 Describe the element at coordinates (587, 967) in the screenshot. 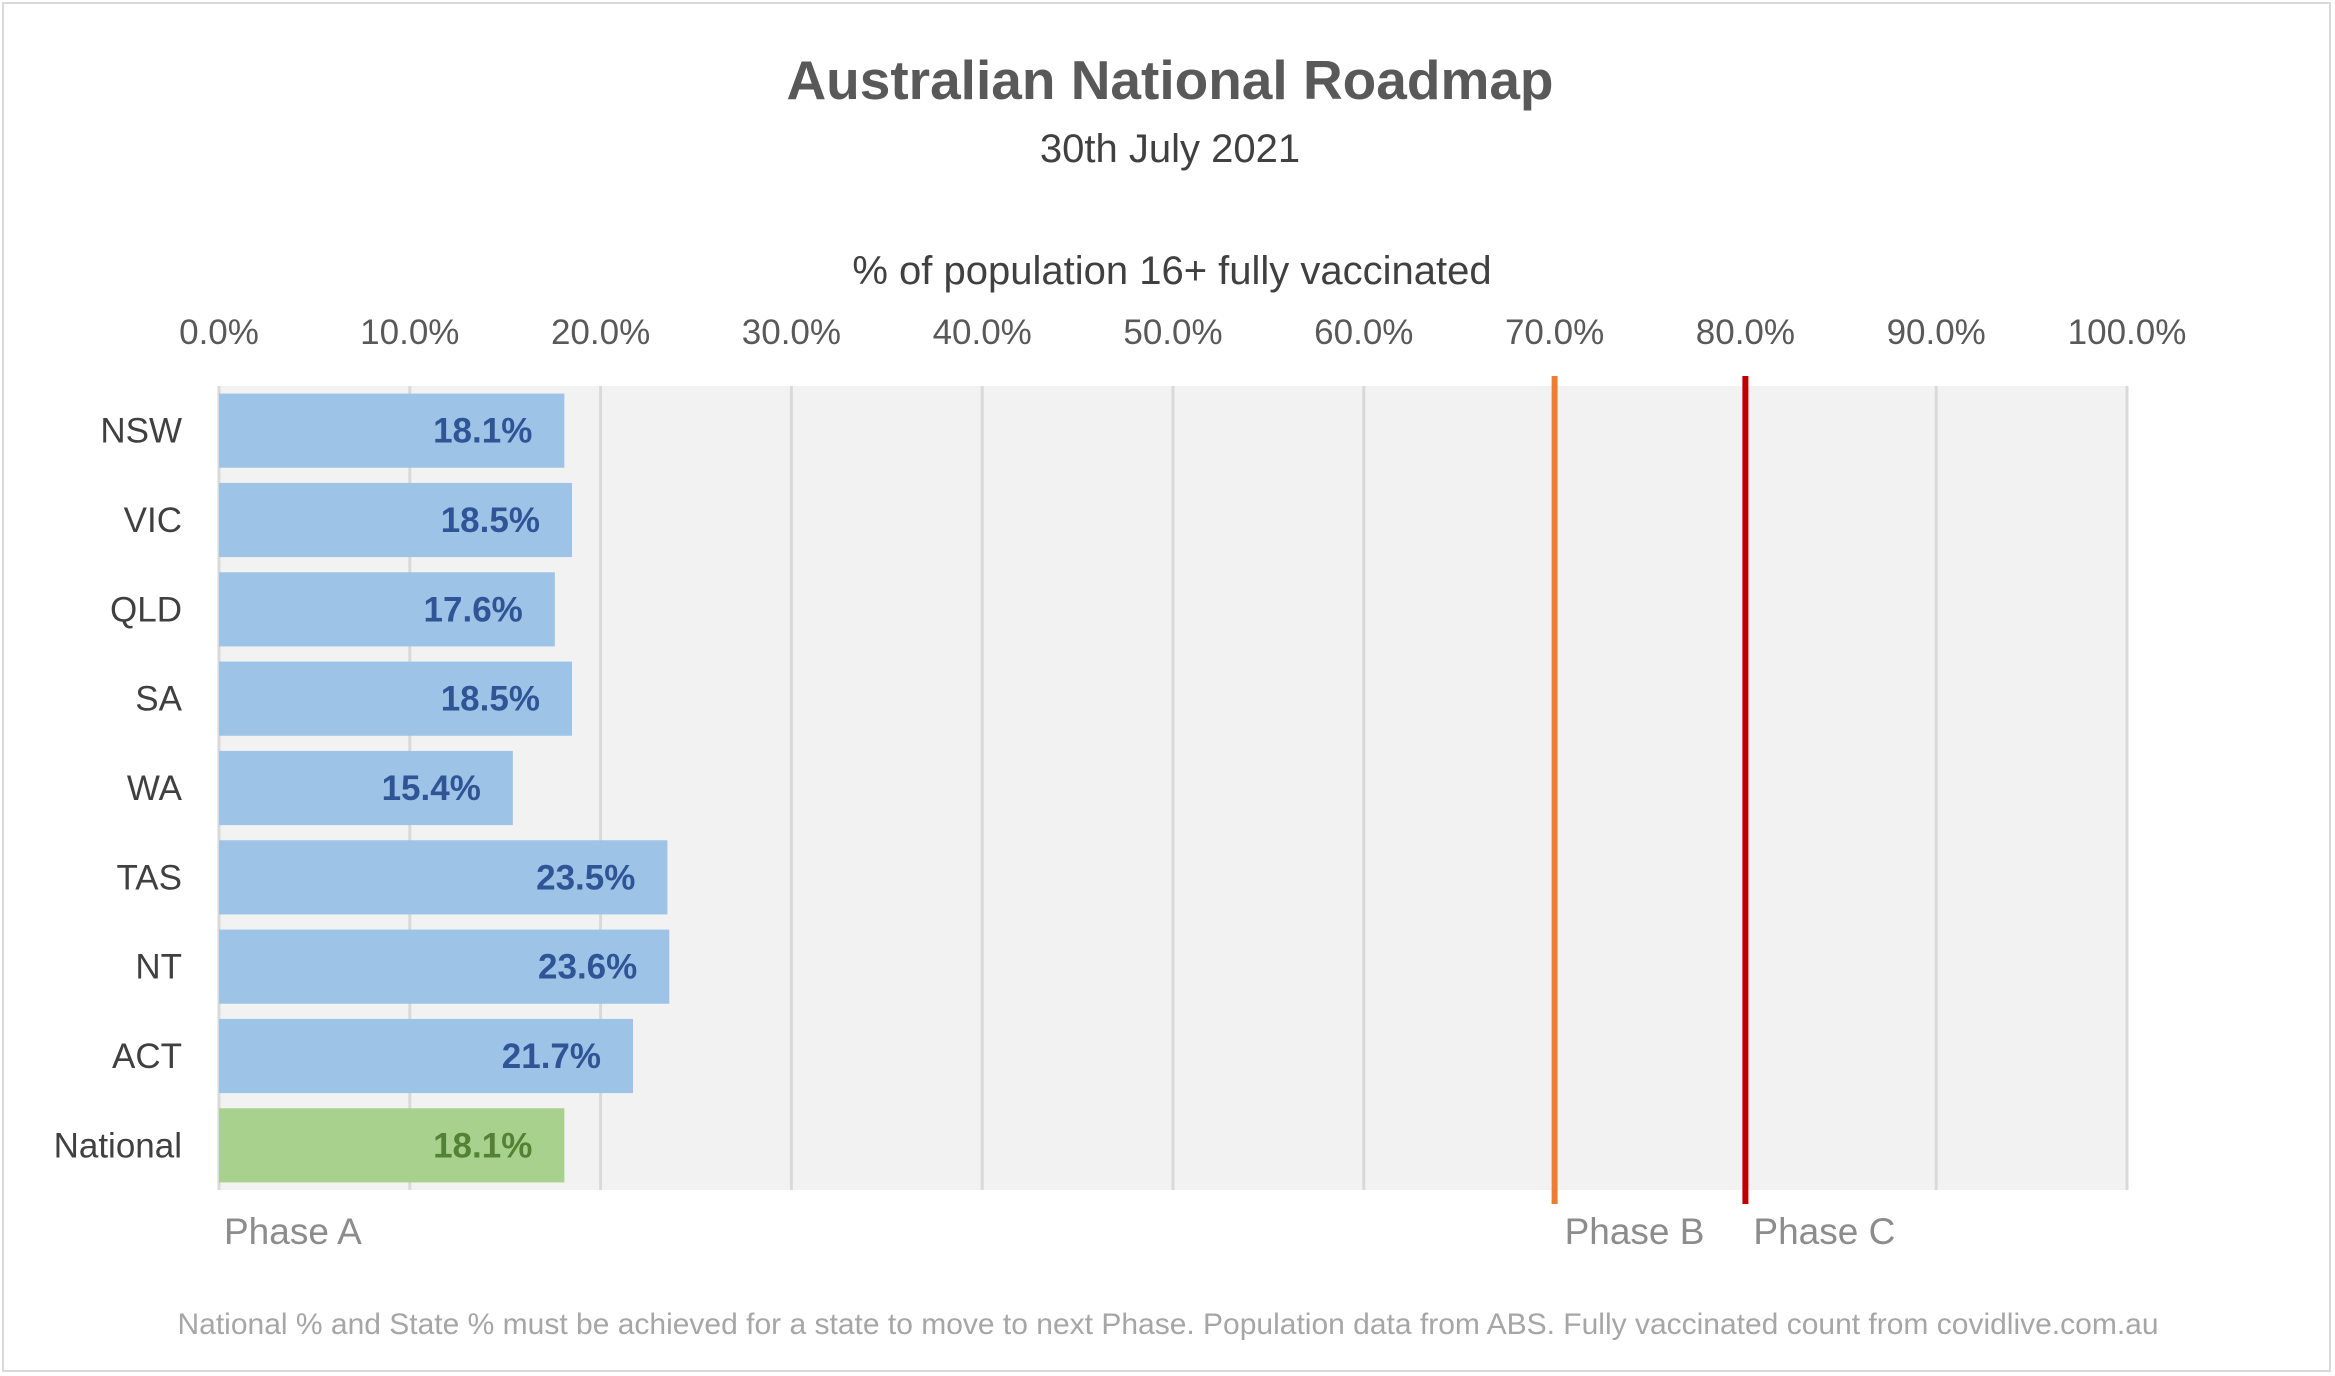

I see `data-label: 23.6%` at that location.